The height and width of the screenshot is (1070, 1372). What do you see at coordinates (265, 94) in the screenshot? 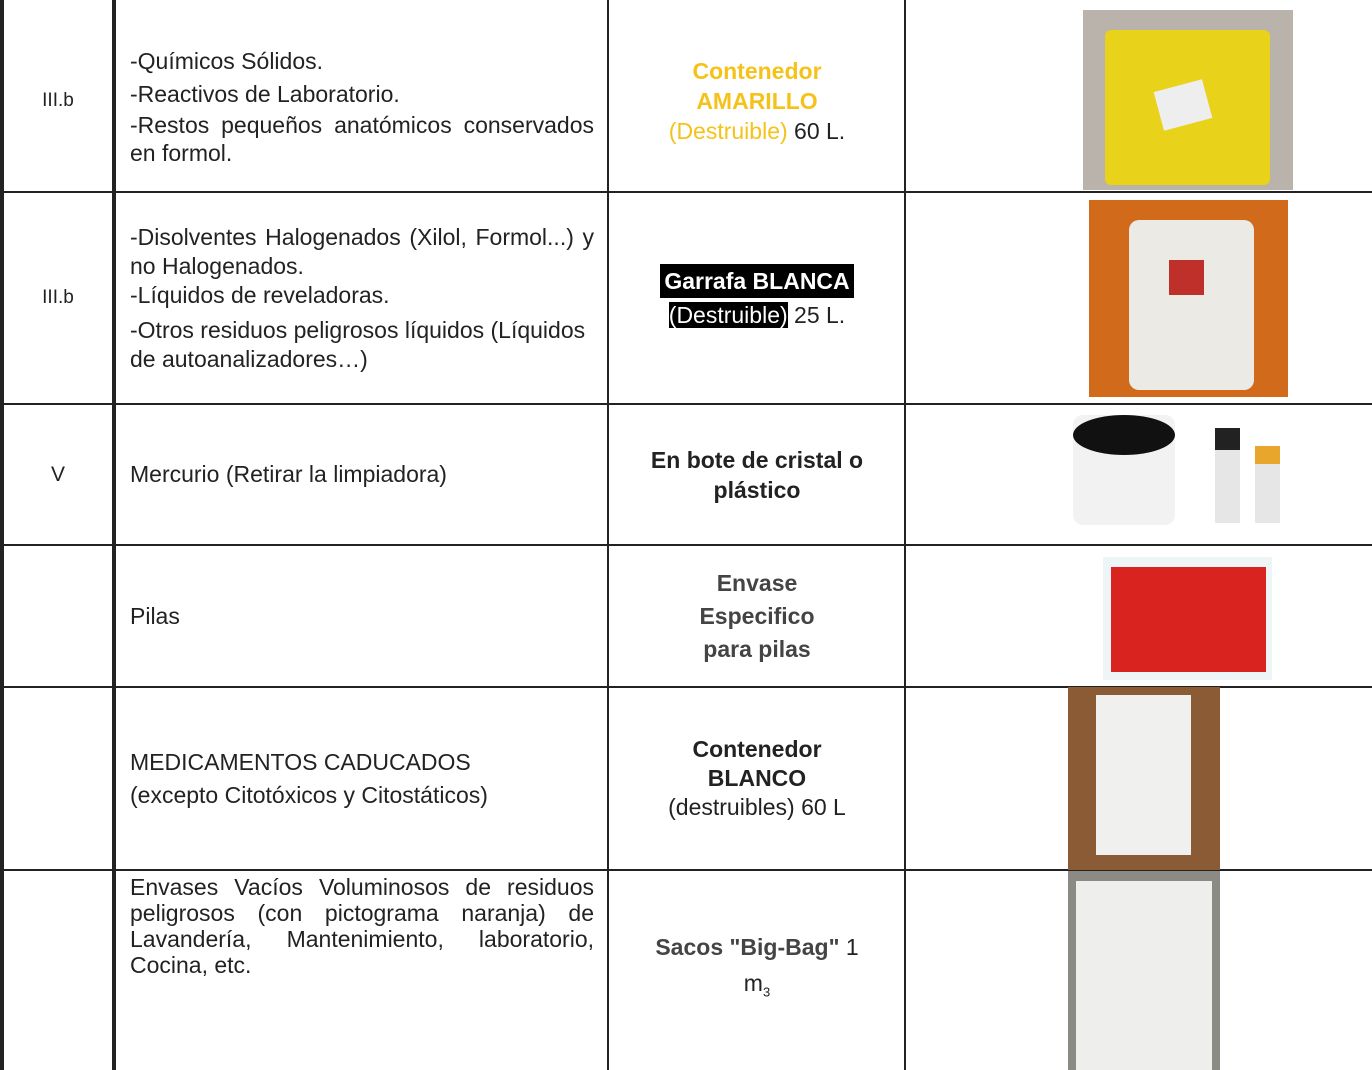
I see `line: -Reactivos de Laboratorio.` at bounding box center [265, 94].